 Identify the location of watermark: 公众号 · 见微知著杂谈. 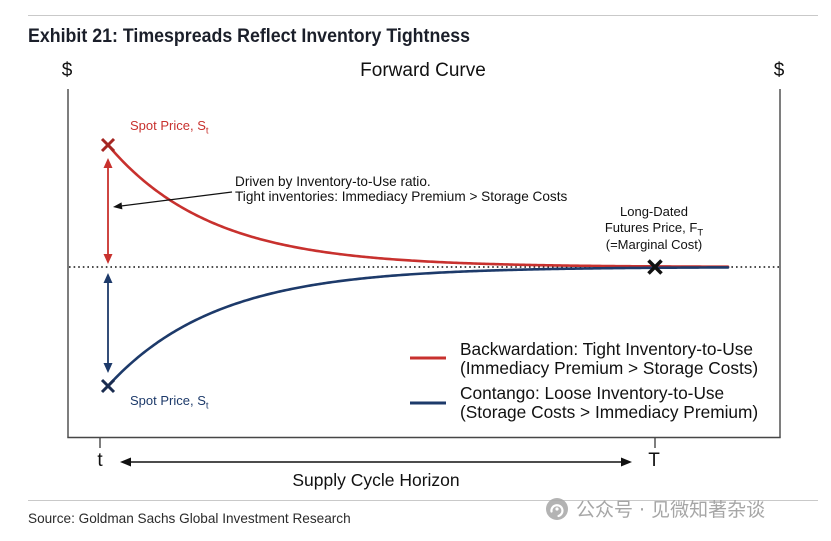
(655, 509).